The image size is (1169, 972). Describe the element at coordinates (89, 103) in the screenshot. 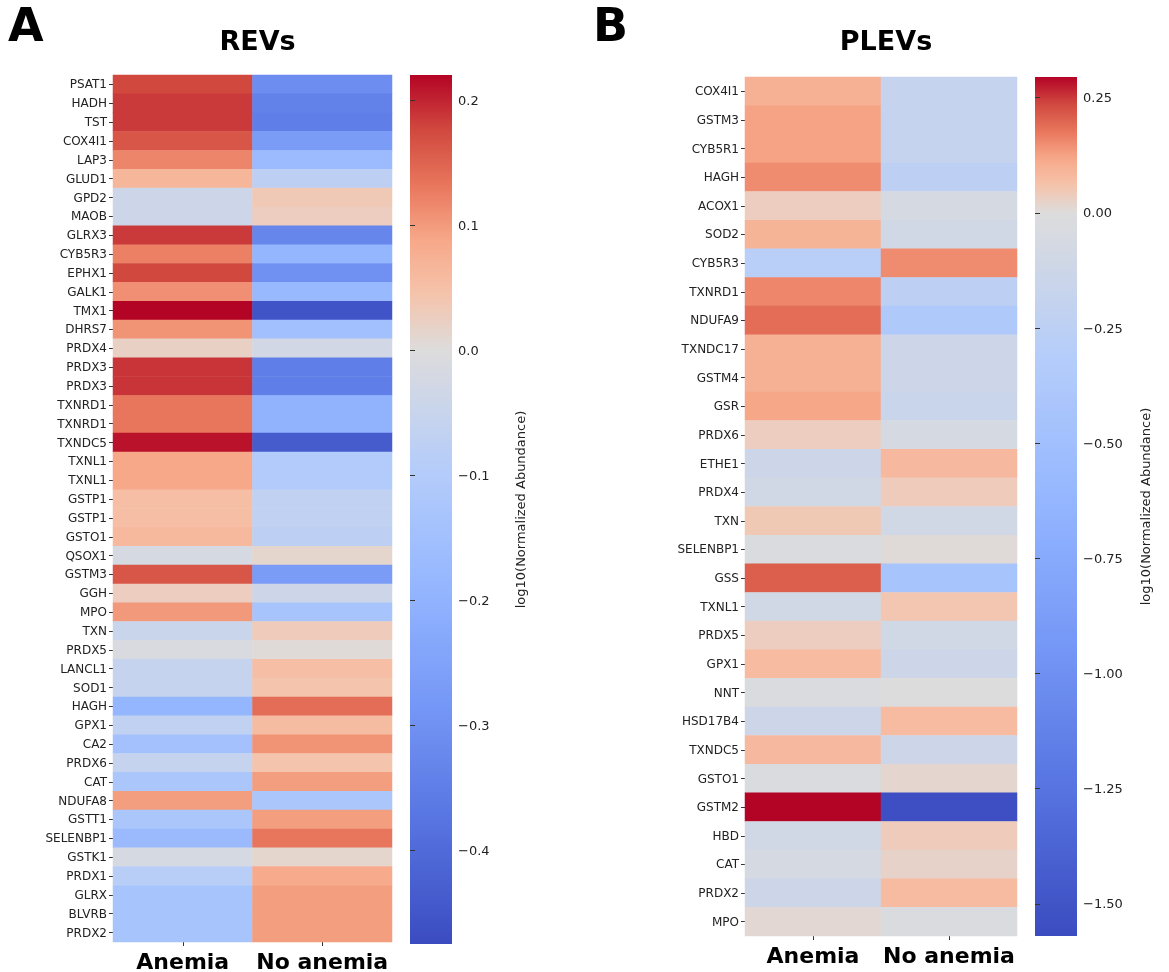

I see `y-tick-label: HADH` at that location.